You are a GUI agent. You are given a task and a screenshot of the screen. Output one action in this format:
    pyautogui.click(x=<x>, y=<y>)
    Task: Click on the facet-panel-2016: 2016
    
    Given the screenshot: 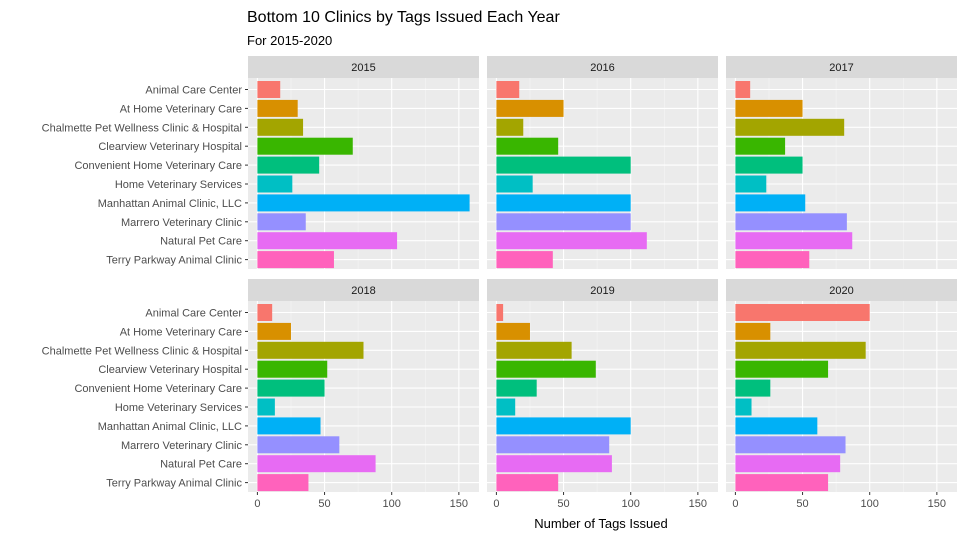 What is the action you would take?
    pyautogui.click(x=602, y=162)
    